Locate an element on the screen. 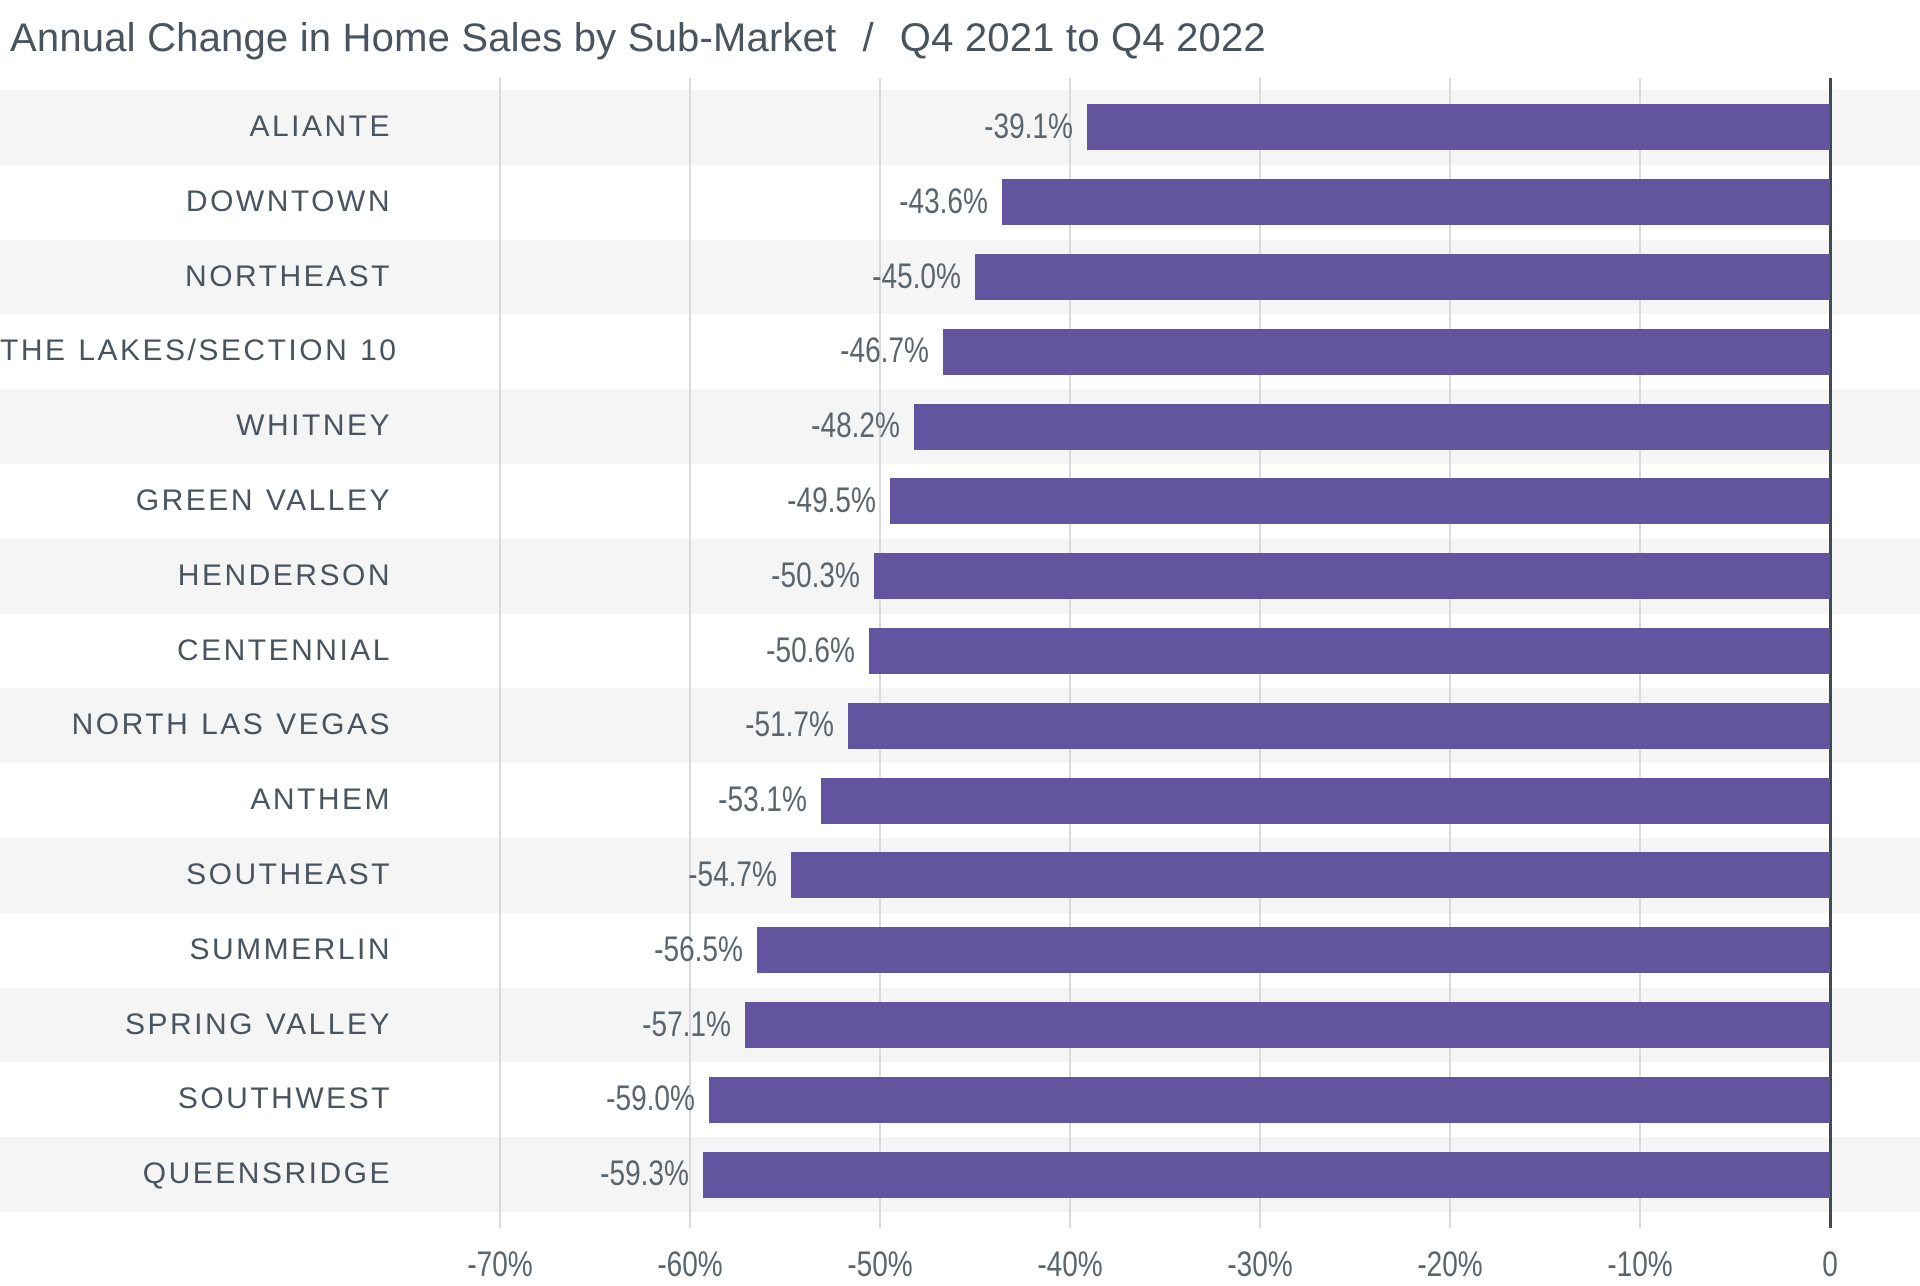 This screenshot has width=1920, height=1286. value-label-spring-valley: -57.1% is located at coordinates (687, 1024).